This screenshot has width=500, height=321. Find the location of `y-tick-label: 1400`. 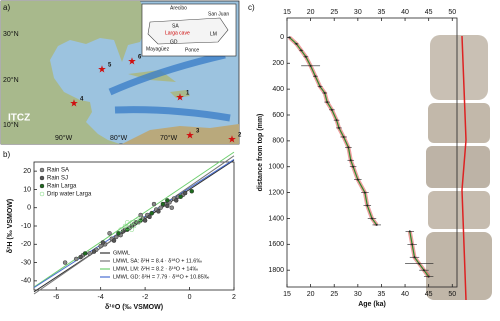

y-tick-label: 1400 is located at coordinates (276, 218).